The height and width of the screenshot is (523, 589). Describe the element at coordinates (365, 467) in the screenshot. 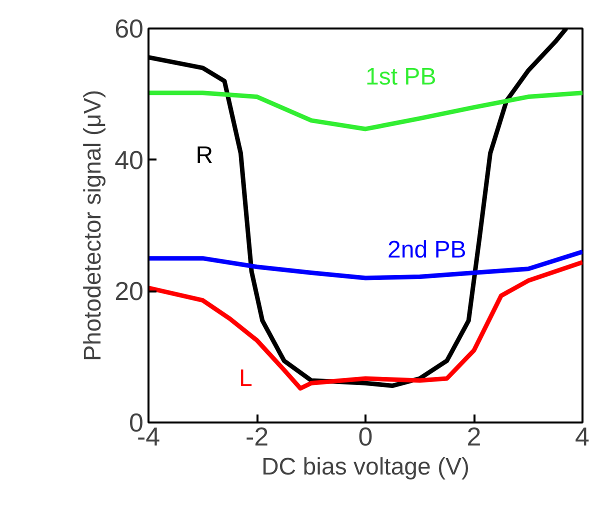

I see `x-axis-title: DC bias voltage (V)` at that location.